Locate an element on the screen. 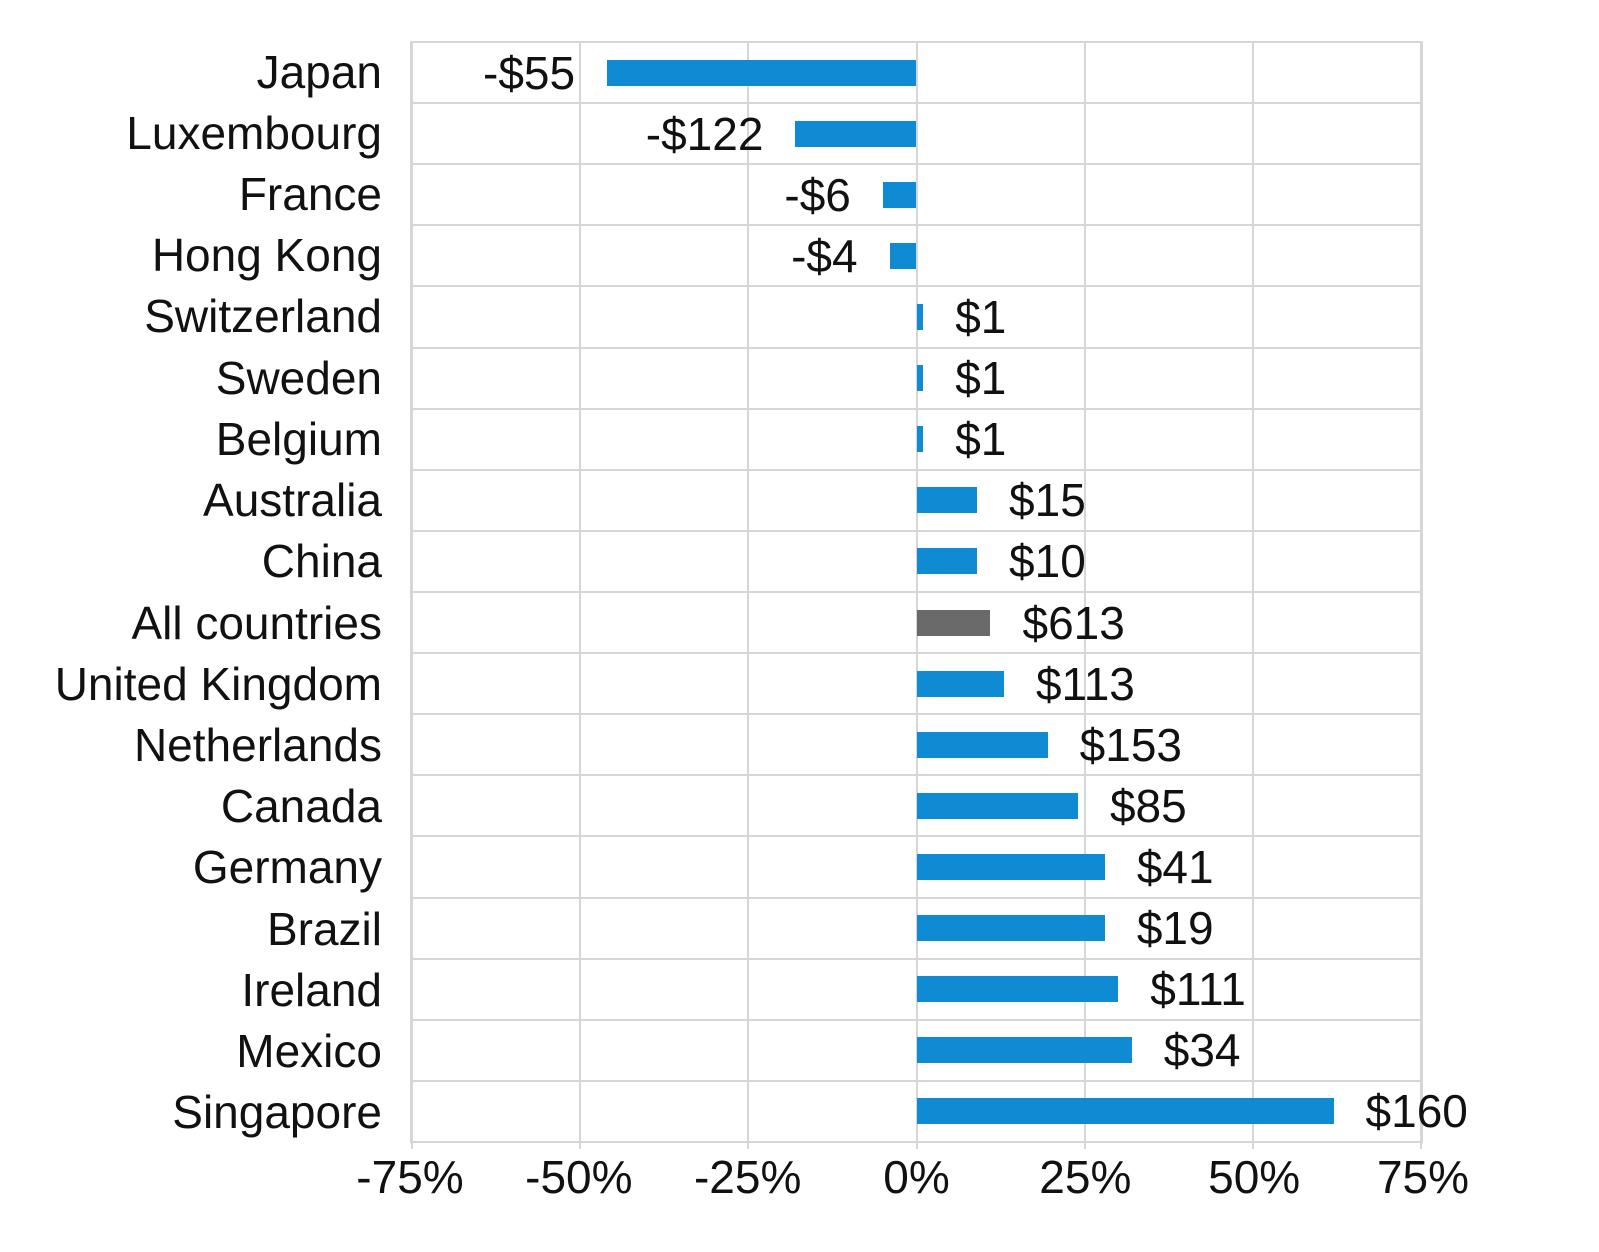  value-label: $113 is located at coordinates (1085, 683).